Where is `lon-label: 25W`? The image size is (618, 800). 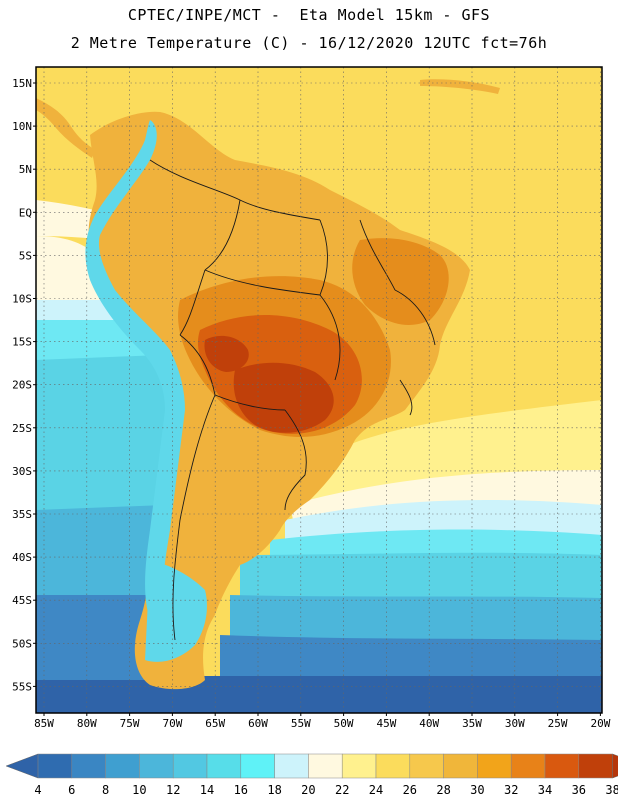
lon-label: 25W is located at coordinates (558, 723).